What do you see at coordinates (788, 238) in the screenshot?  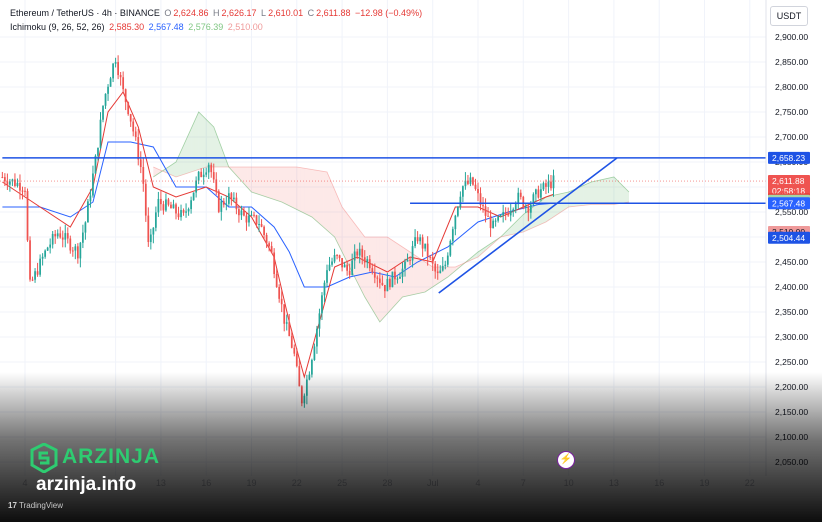 I see `price-tag-label: 2,504.44` at bounding box center [788, 238].